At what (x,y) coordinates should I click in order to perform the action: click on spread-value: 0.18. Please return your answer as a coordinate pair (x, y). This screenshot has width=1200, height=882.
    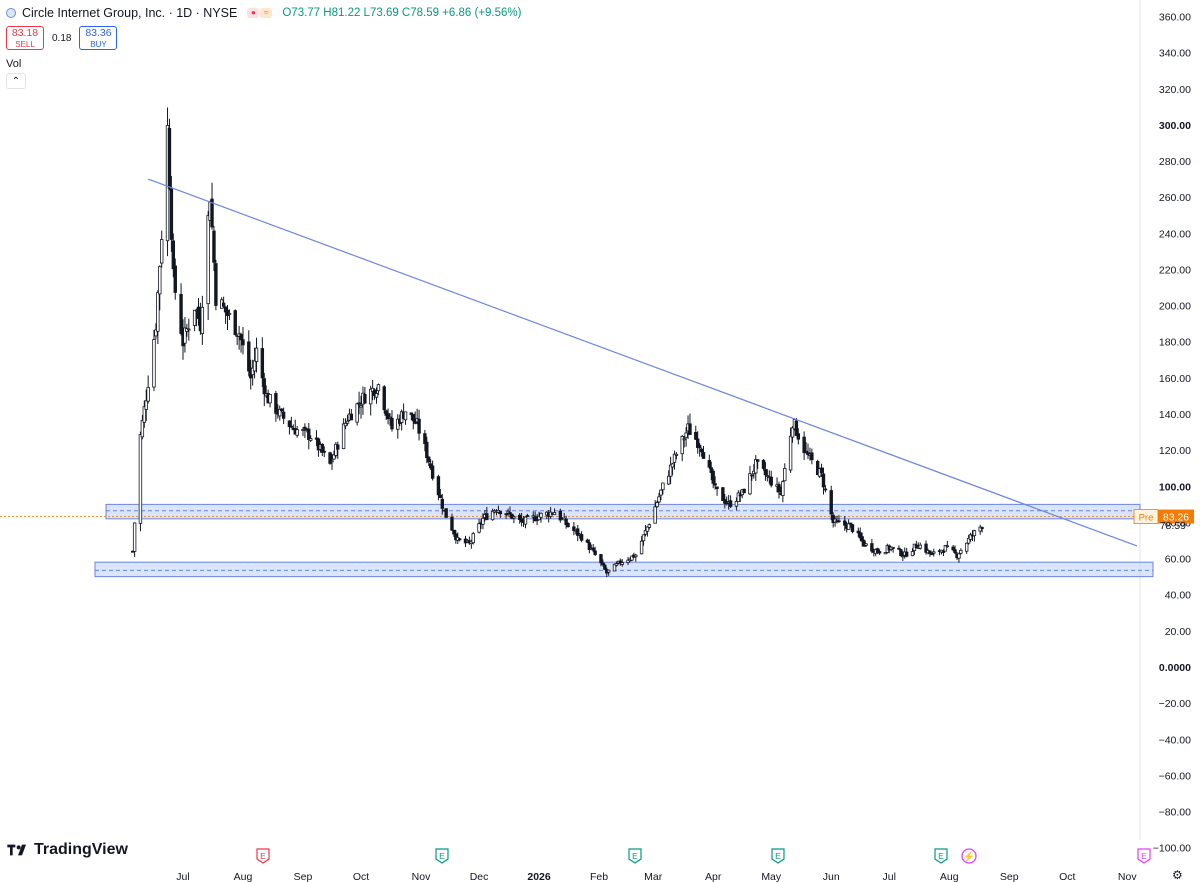
    Looking at the image, I should click on (62, 38).